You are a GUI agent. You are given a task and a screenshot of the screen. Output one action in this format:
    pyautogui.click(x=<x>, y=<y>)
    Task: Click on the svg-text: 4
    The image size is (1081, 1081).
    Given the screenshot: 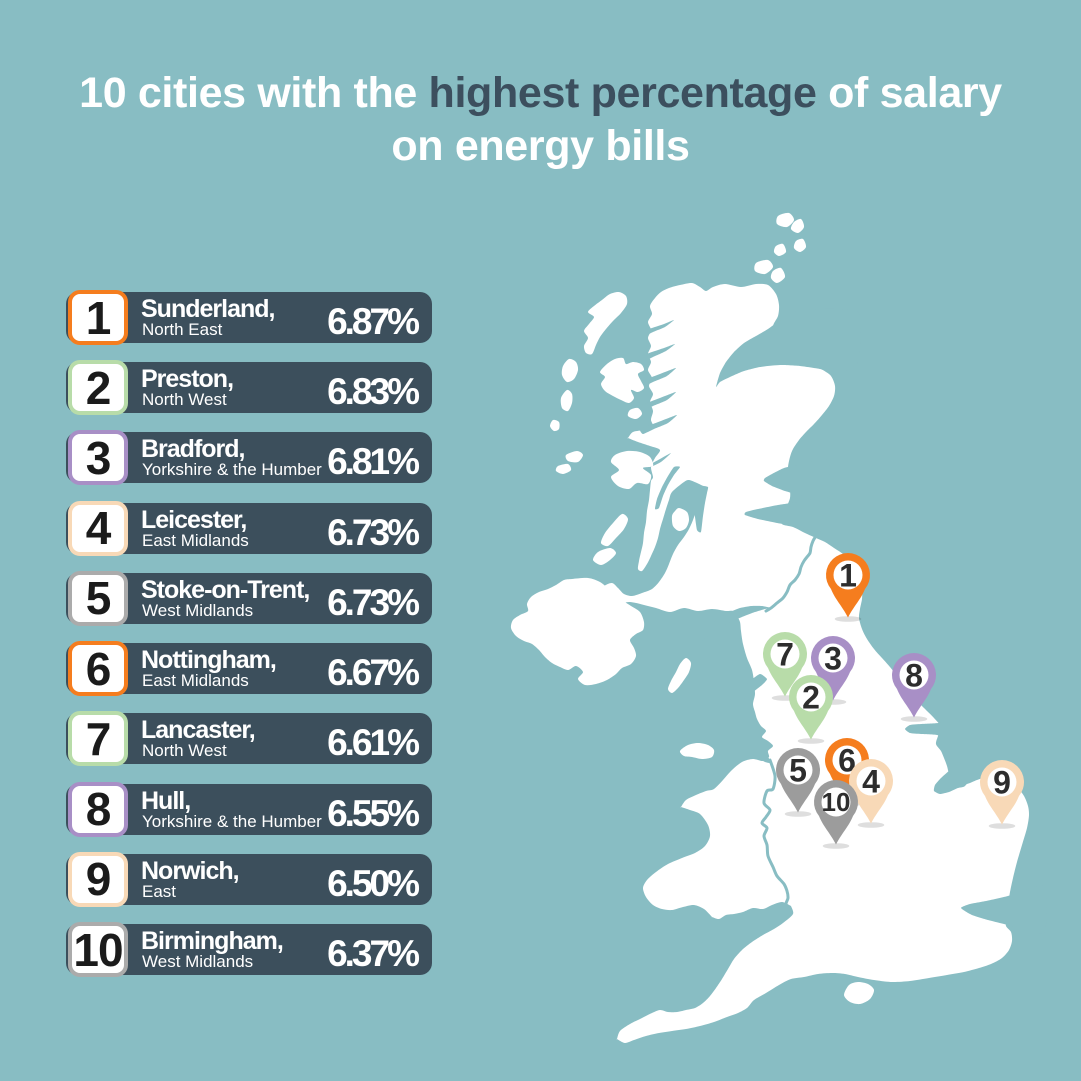 What is the action you would take?
    pyautogui.click(x=871, y=781)
    